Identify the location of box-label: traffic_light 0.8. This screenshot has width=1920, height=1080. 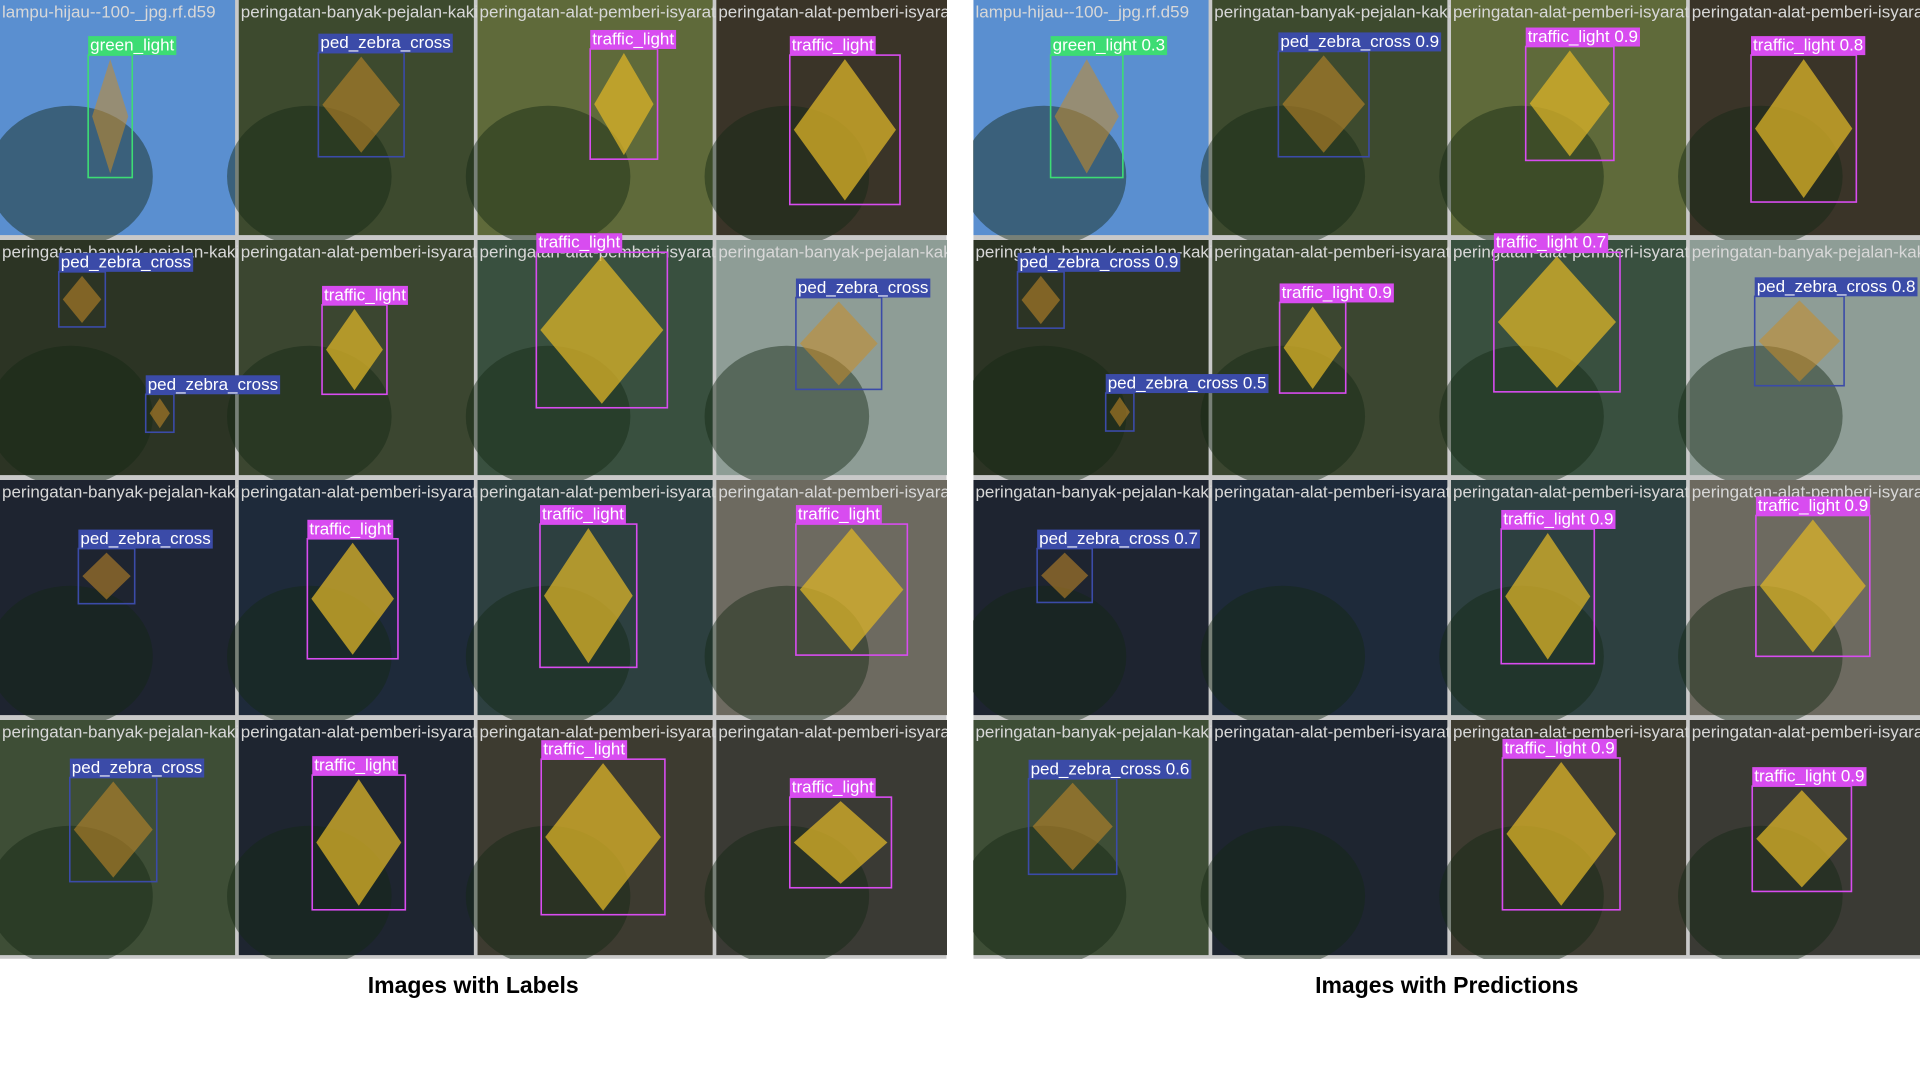
(1808, 45).